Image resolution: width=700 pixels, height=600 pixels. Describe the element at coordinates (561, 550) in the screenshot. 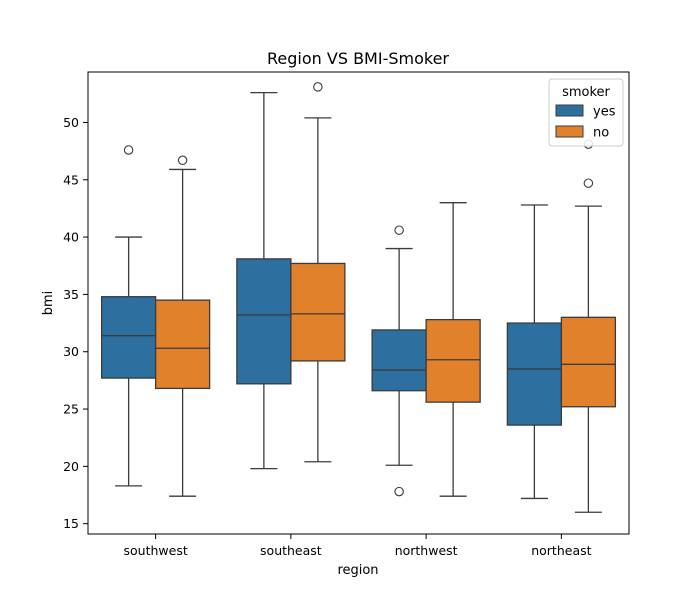

I see `x-tick-label: northeast` at that location.